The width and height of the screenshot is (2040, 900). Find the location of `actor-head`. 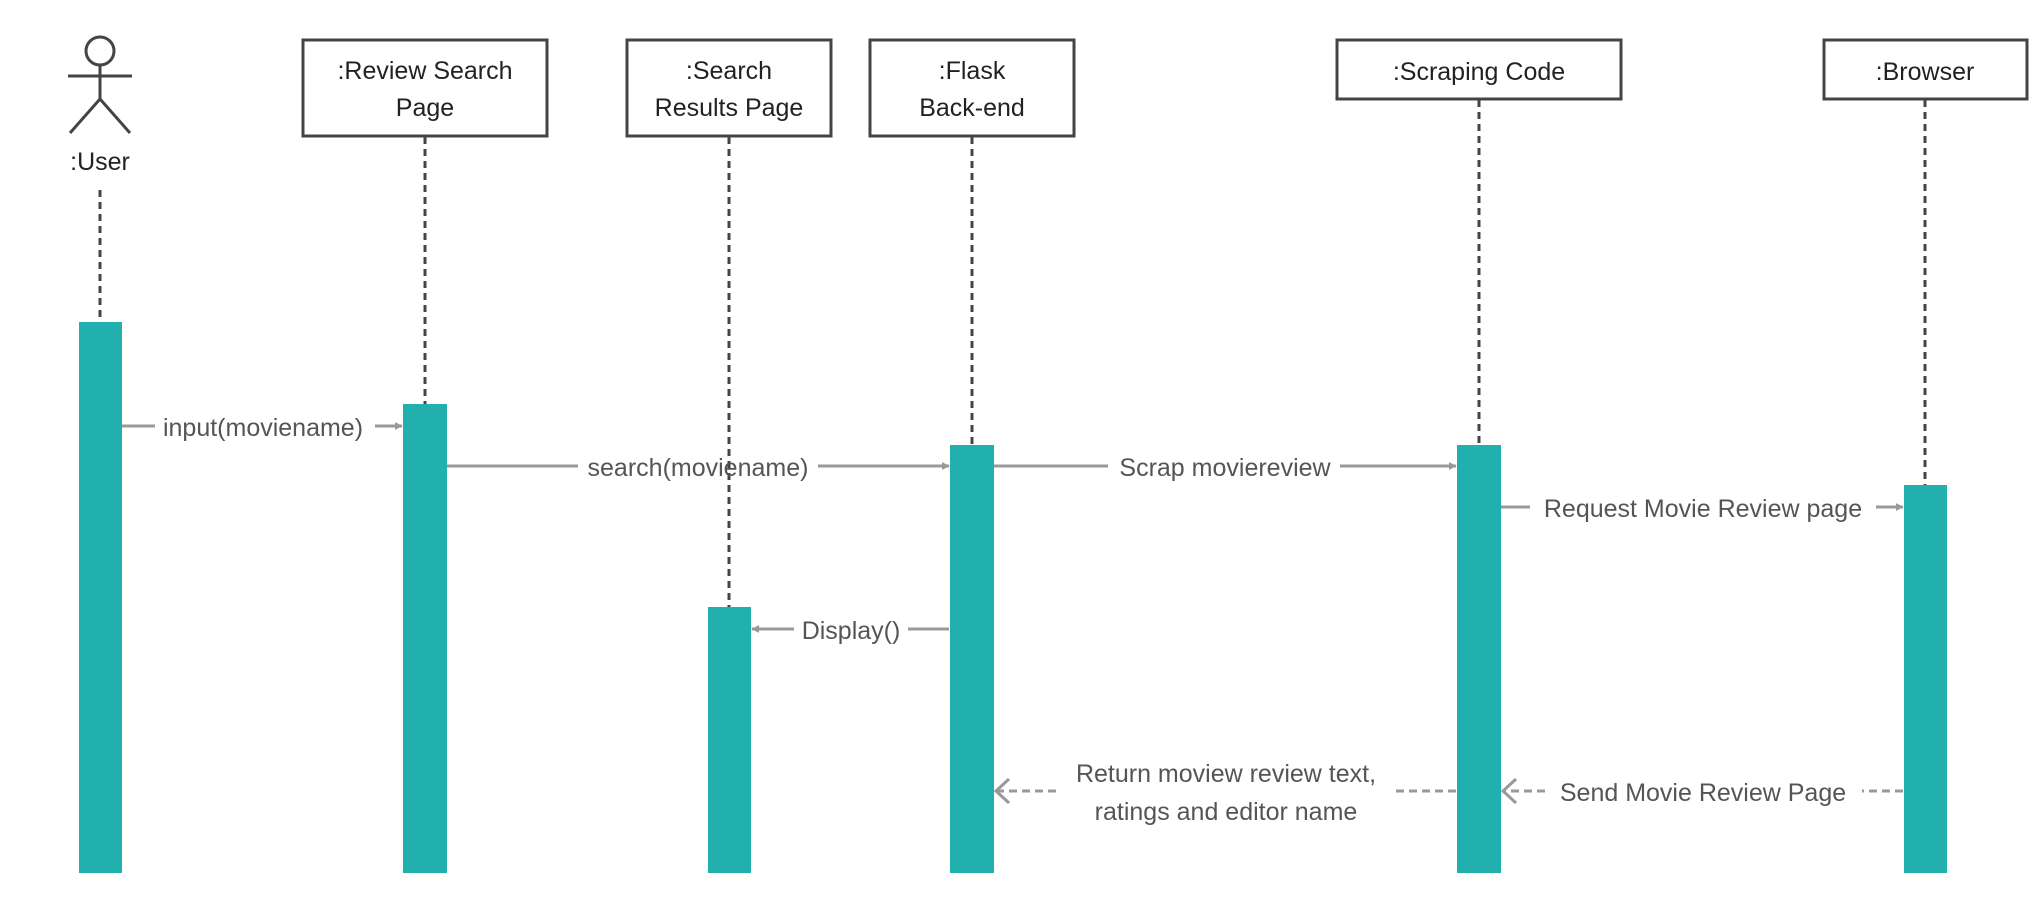

actor-head is located at coordinates (100, 51).